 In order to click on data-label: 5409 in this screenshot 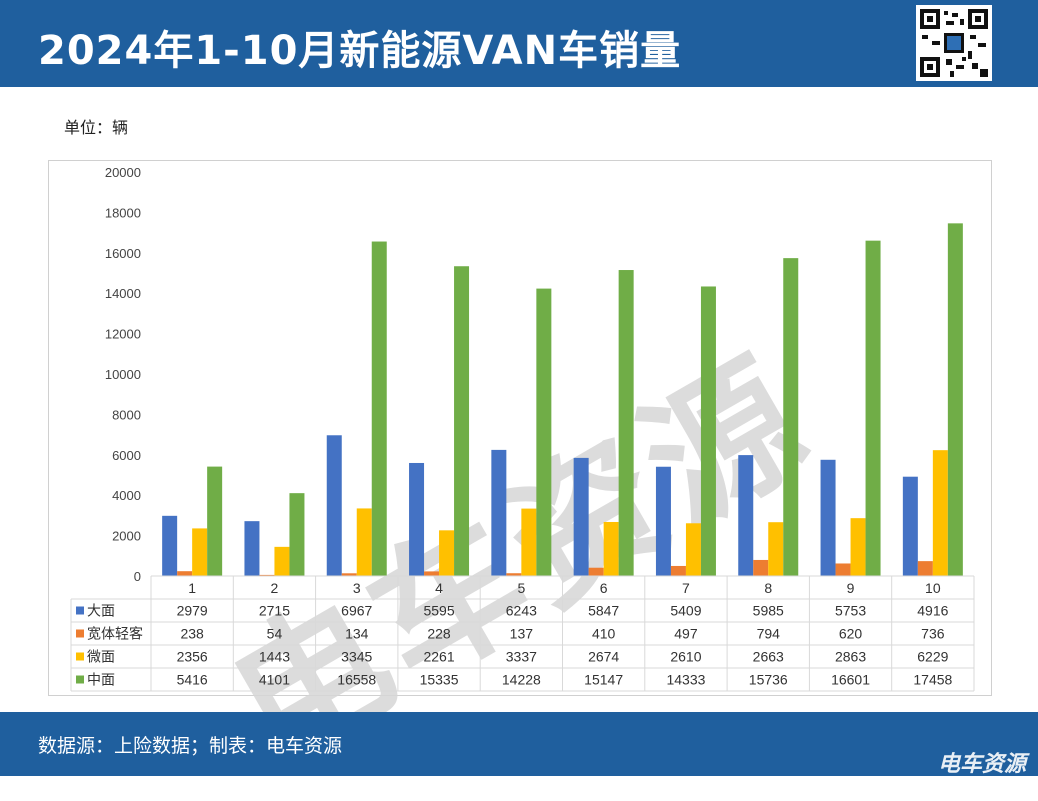, I will do `click(685, 611)`.